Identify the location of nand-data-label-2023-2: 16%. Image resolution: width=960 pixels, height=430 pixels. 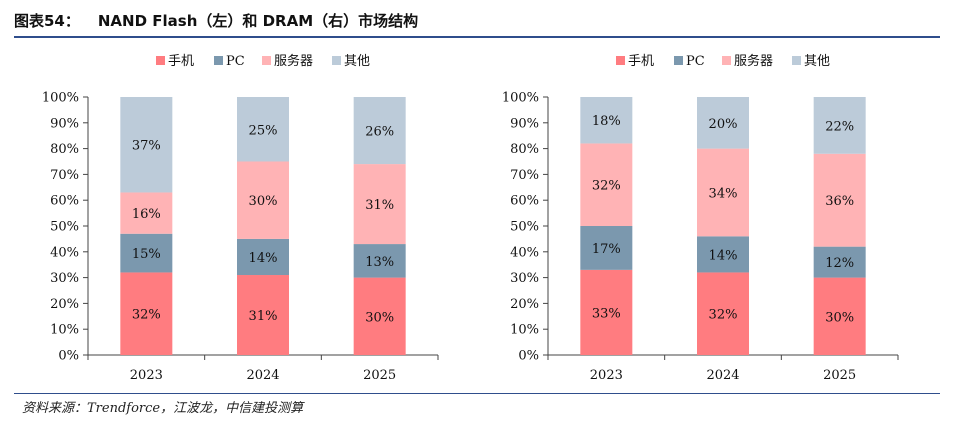
(146, 214).